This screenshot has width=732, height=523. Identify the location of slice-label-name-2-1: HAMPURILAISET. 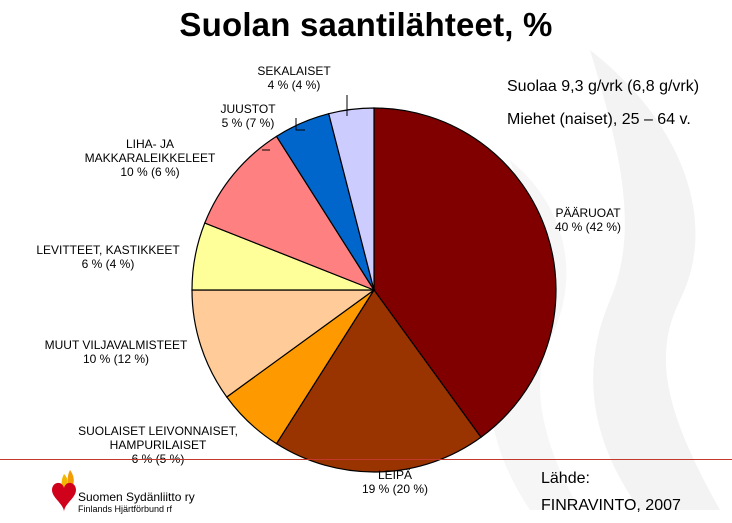
(158, 445).